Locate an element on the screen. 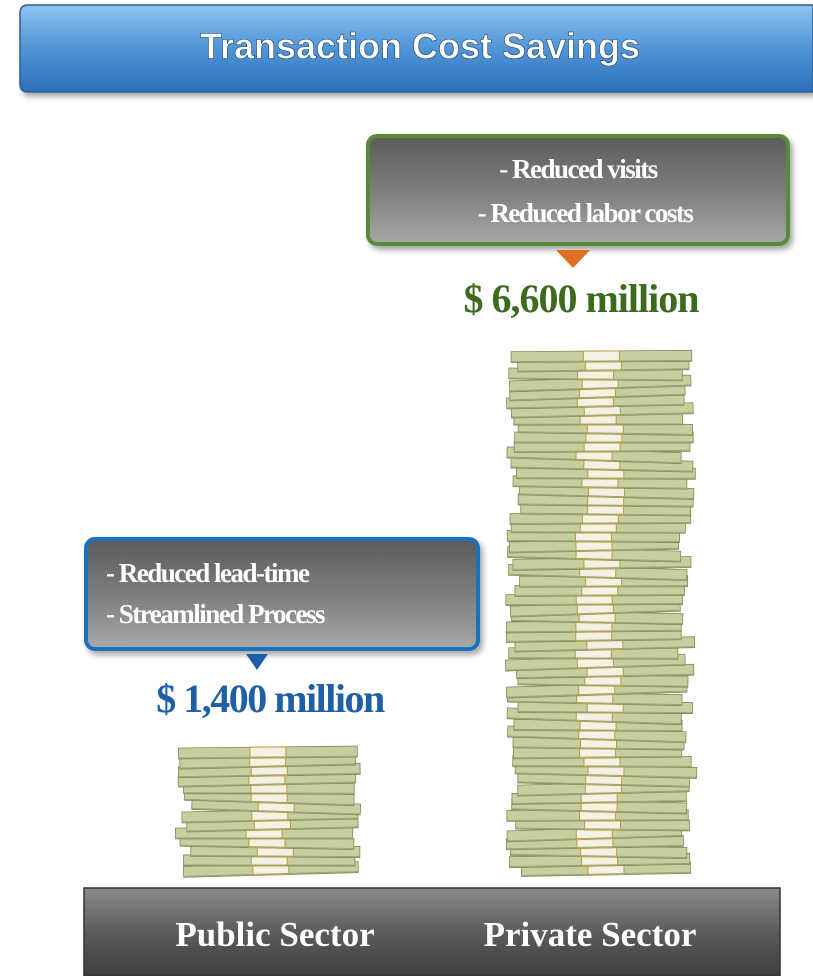  note: - Streamlined Process is located at coordinates (215, 614).